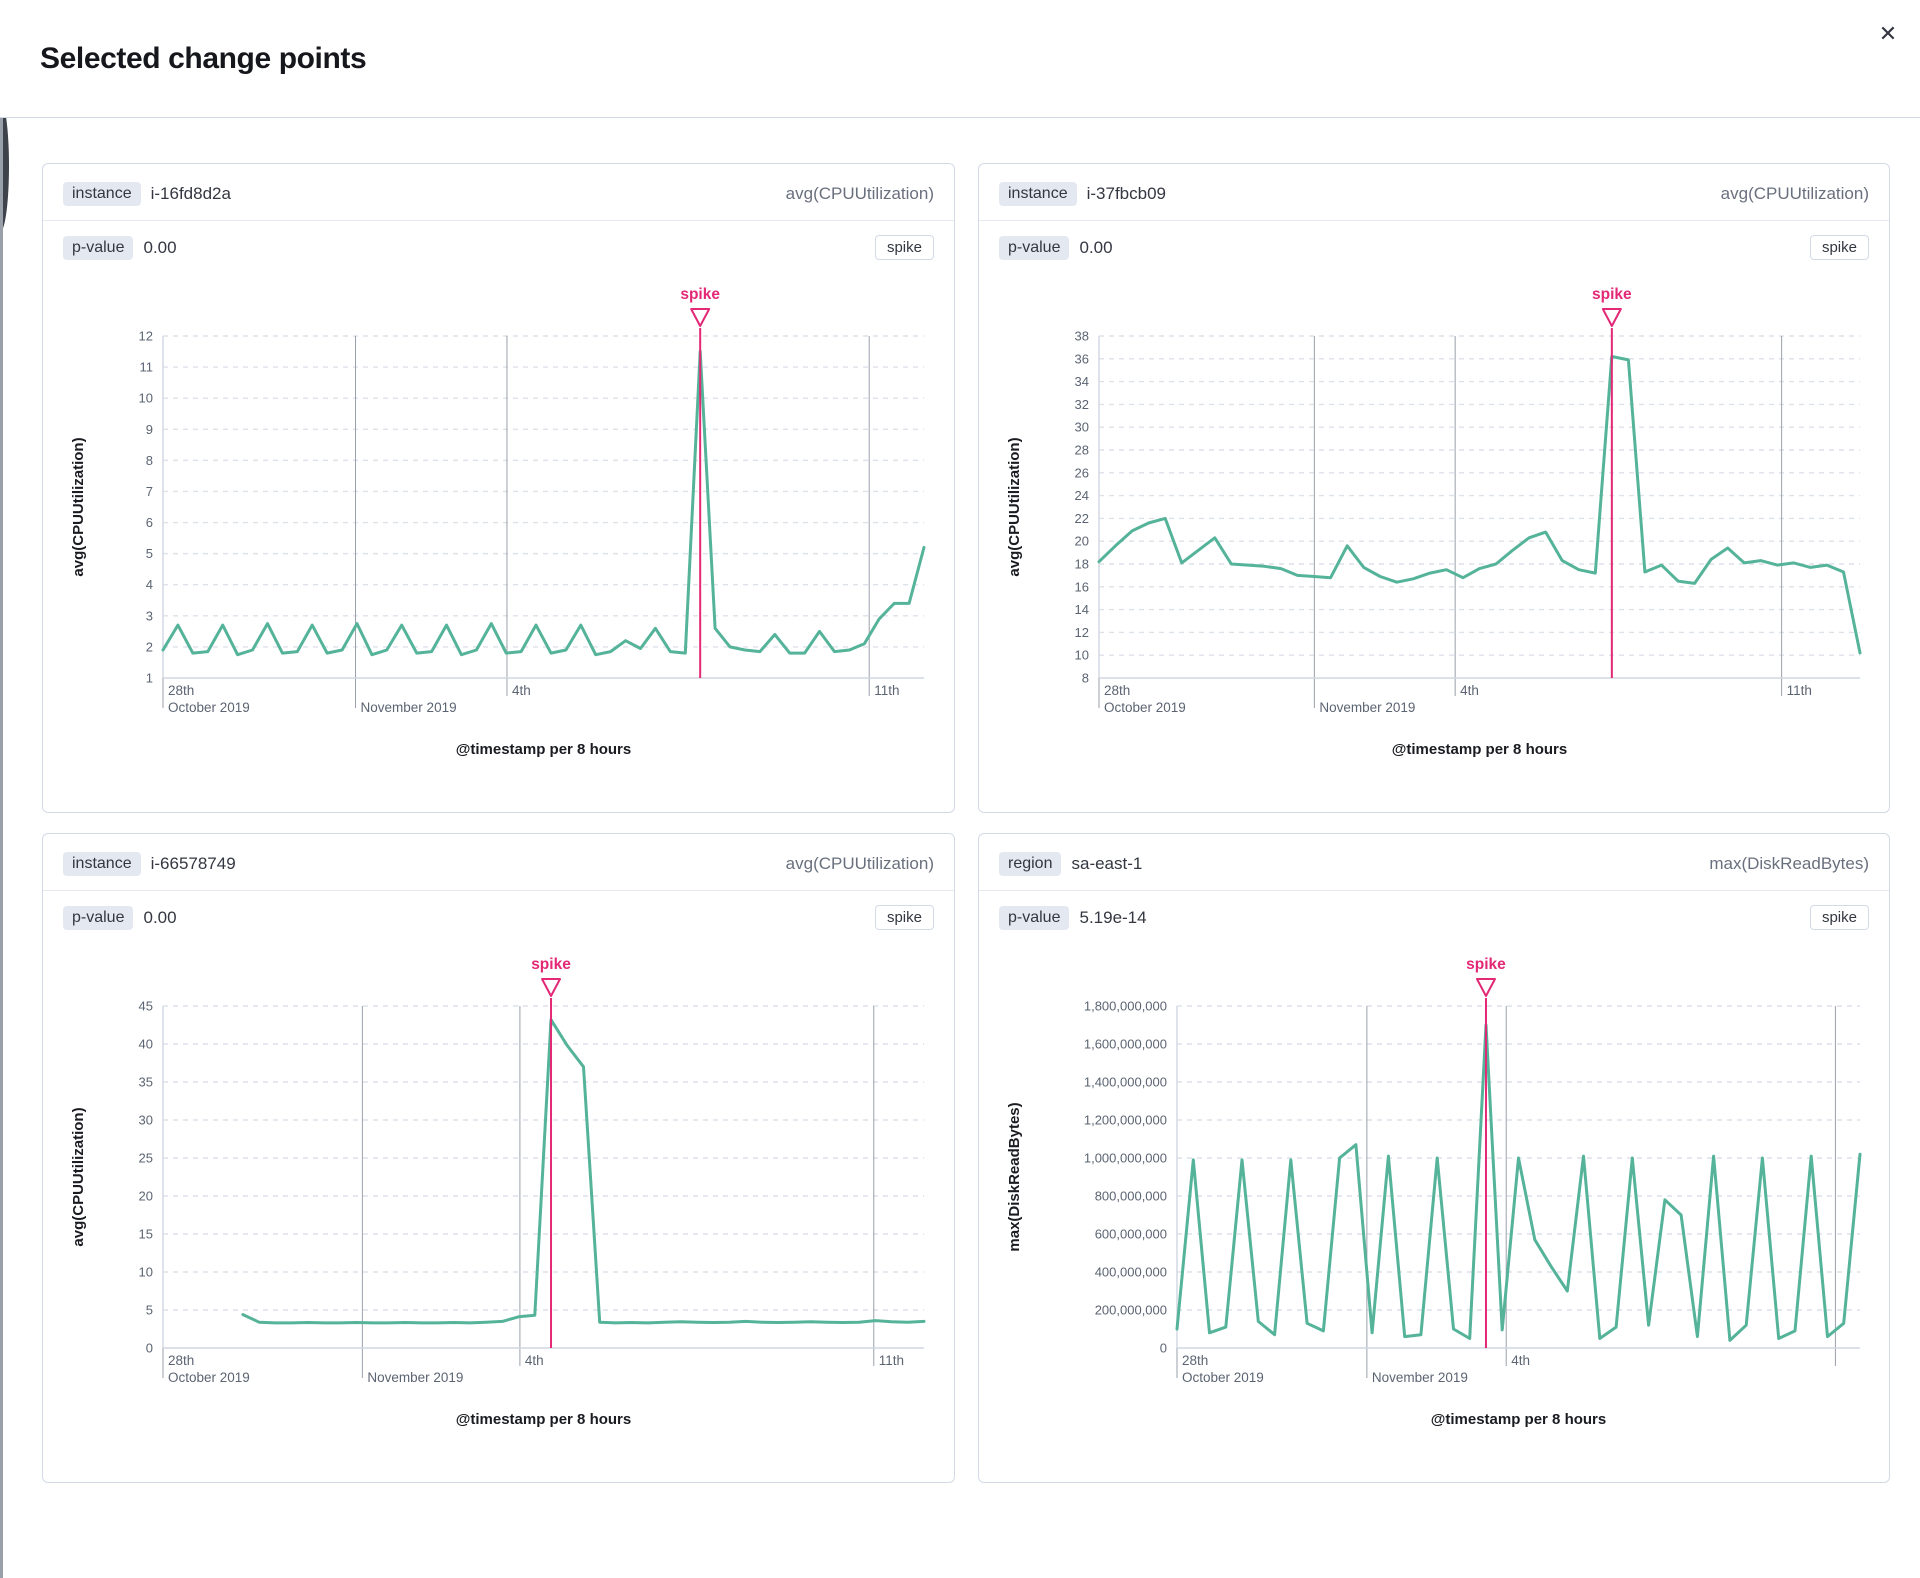  What do you see at coordinates (146, 1082) in the screenshot?
I see `svg-text: 35` at bounding box center [146, 1082].